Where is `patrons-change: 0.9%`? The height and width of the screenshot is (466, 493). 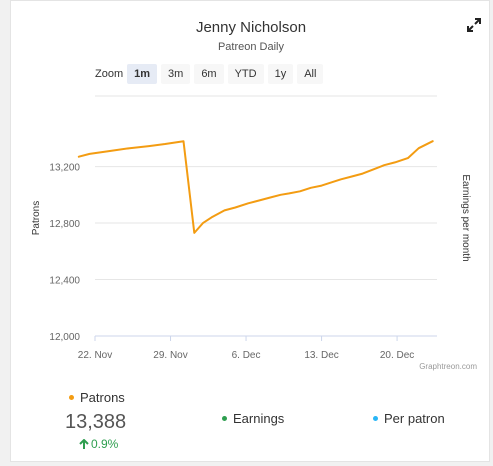 patrons-change: 0.9% is located at coordinates (98, 444).